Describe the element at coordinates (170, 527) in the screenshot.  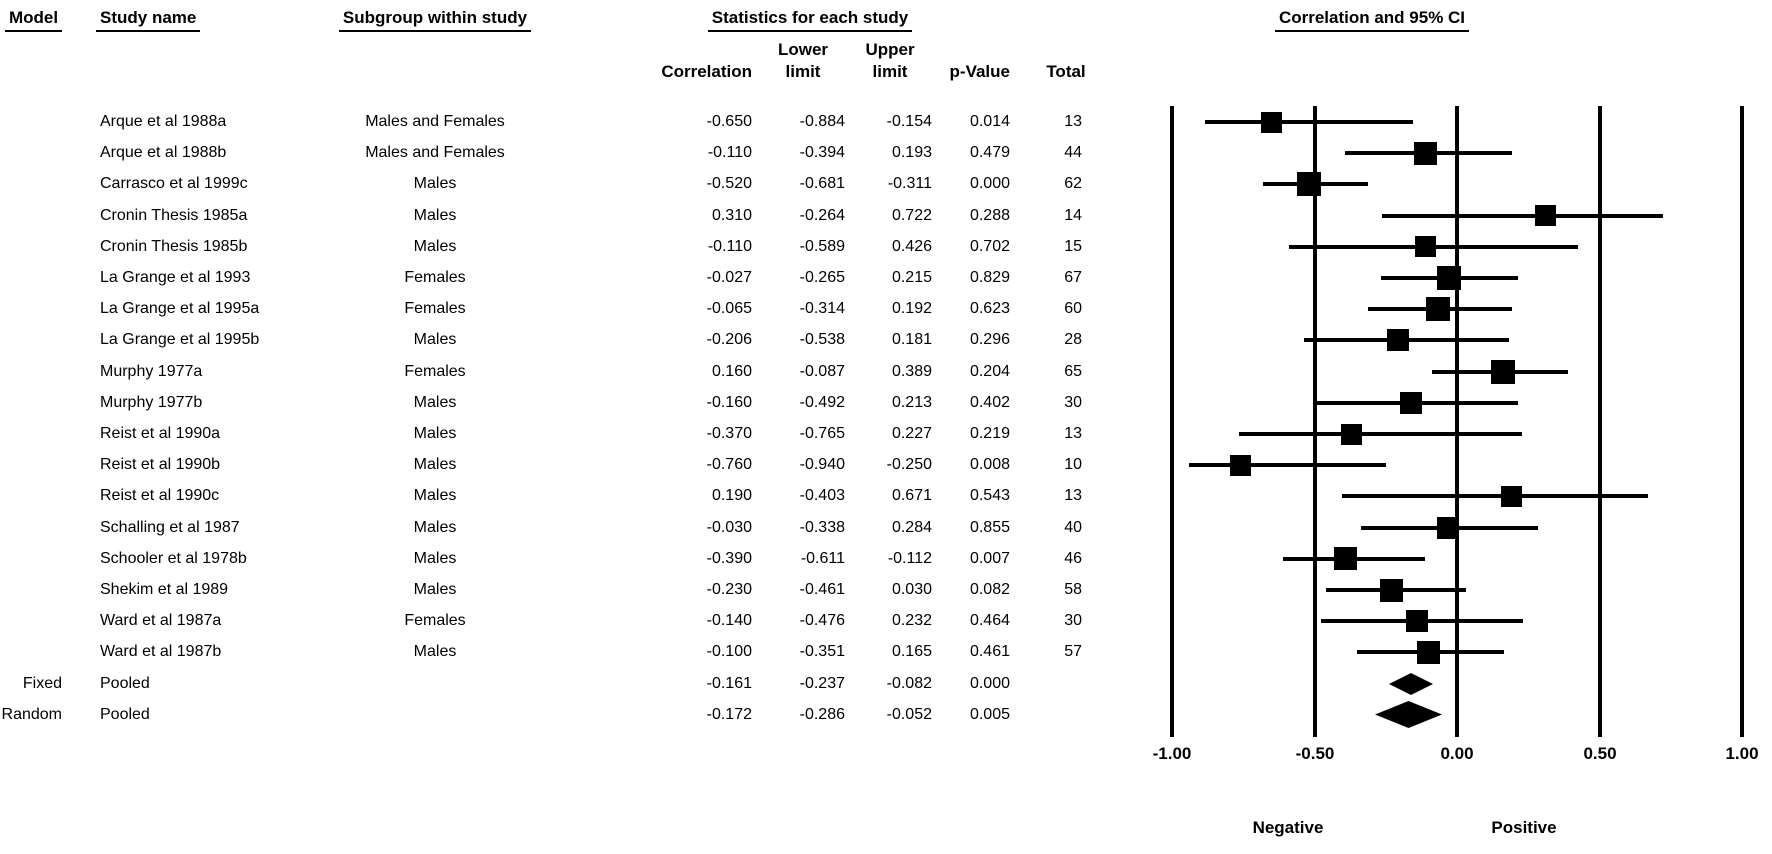
I see `cell-study: Schalling et al 1987` at that location.